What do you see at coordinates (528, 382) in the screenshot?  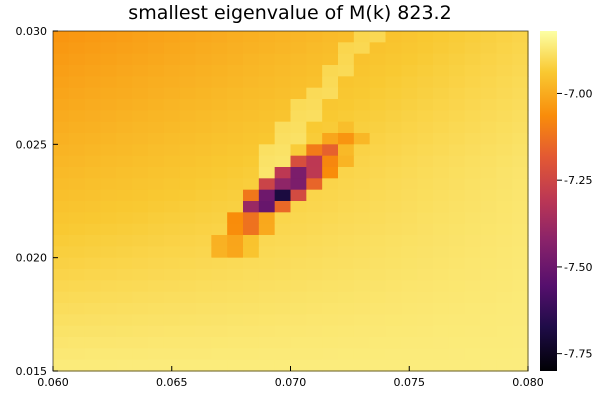 I see `x-tick-label: 0.080` at bounding box center [528, 382].